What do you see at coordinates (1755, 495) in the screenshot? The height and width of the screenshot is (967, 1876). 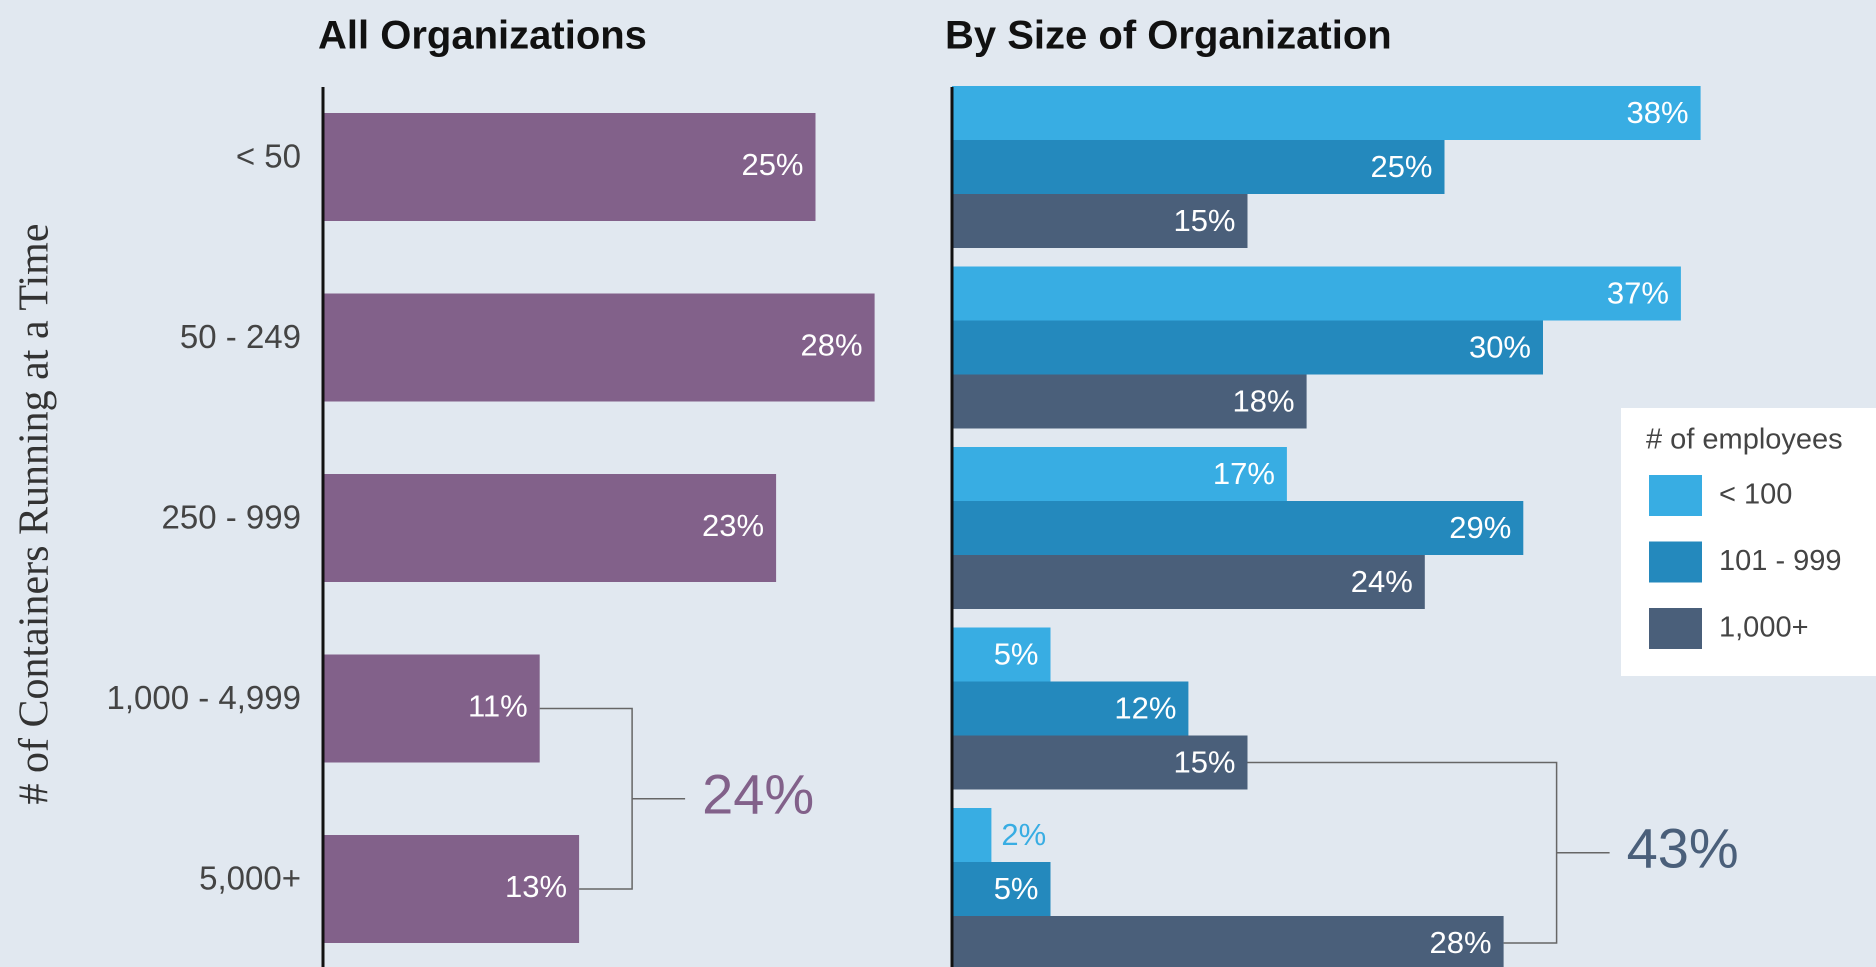 I see `legend-label: < 100` at bounding box center [1755, 495].